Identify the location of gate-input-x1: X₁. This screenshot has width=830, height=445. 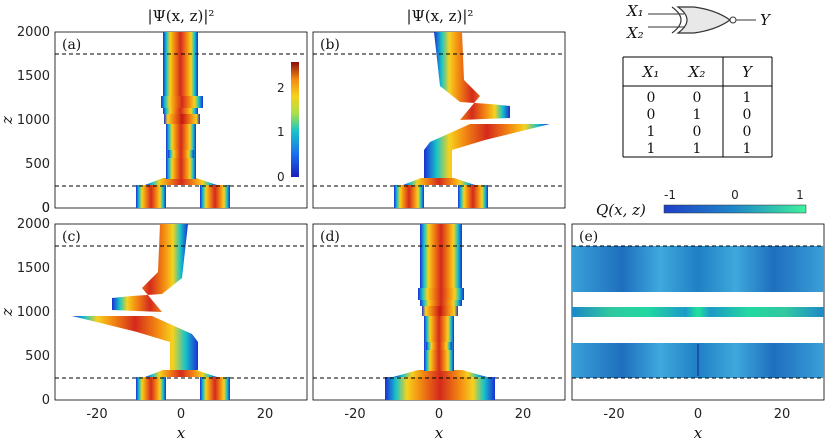
(635, 11).